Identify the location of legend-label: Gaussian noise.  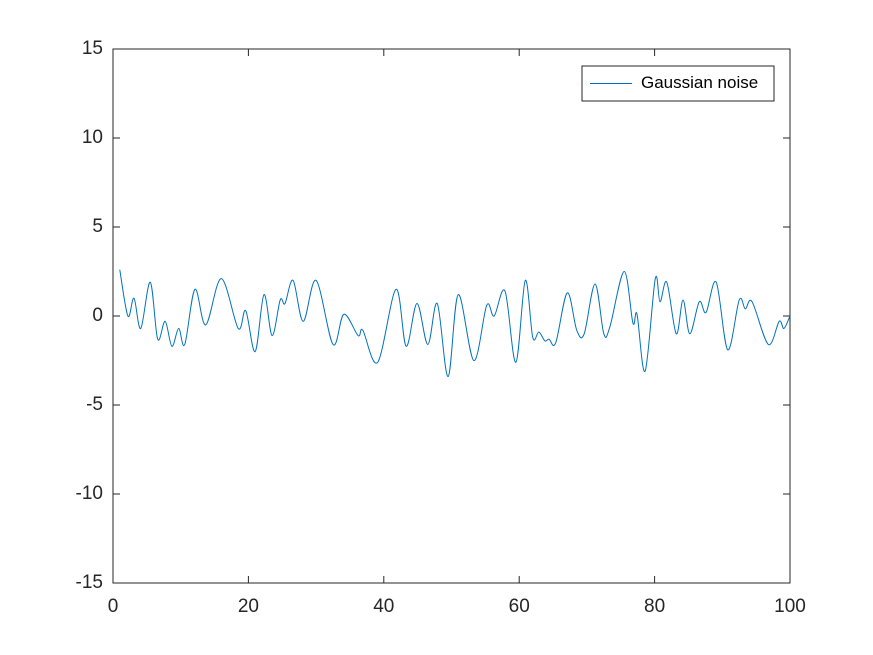
(699, 82).